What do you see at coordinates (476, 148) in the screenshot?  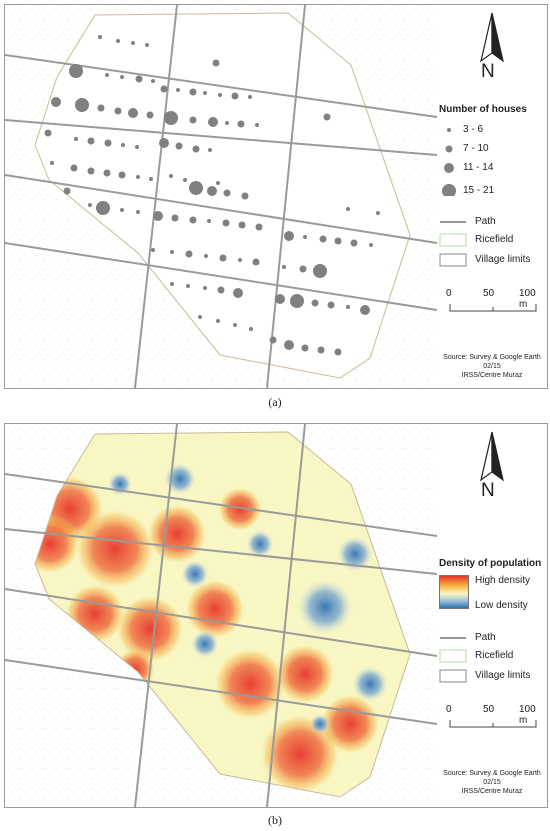 I see `legend-label: 7 - 10` at bounding box center [476, 148].